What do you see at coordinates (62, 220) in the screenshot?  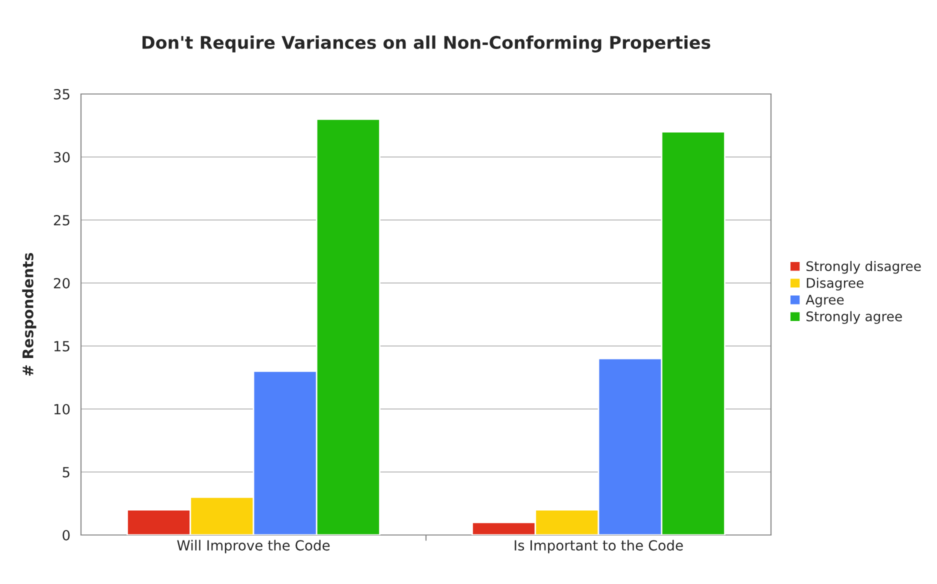 I see `y-tick-label: 25` at bounding box center [62, 220].